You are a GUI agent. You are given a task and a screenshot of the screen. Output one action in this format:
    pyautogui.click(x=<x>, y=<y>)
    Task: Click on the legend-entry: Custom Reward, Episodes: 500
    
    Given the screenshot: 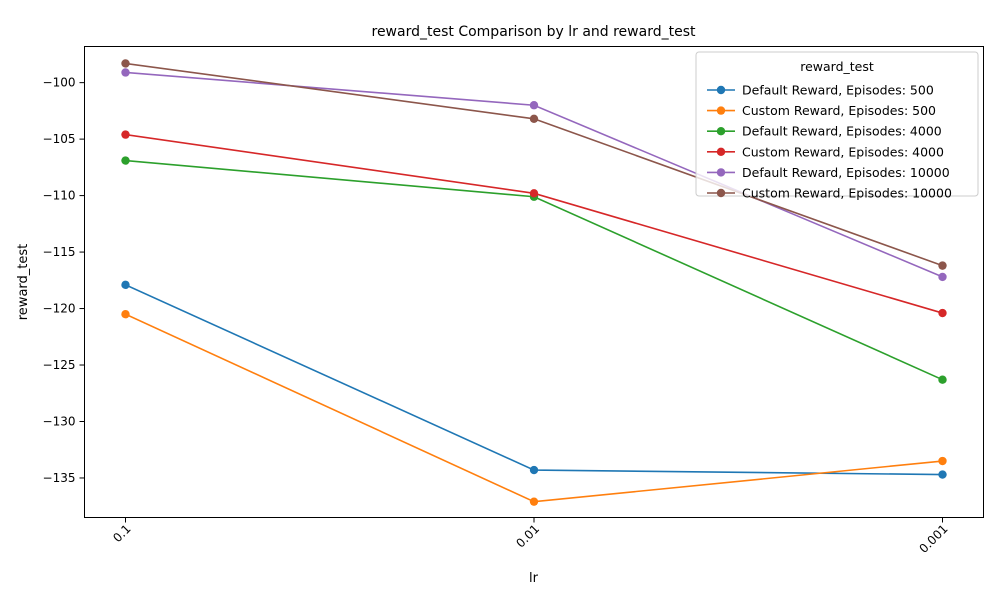 What is the action you would take?
    pyautogui.click(x=821, y=110)
    